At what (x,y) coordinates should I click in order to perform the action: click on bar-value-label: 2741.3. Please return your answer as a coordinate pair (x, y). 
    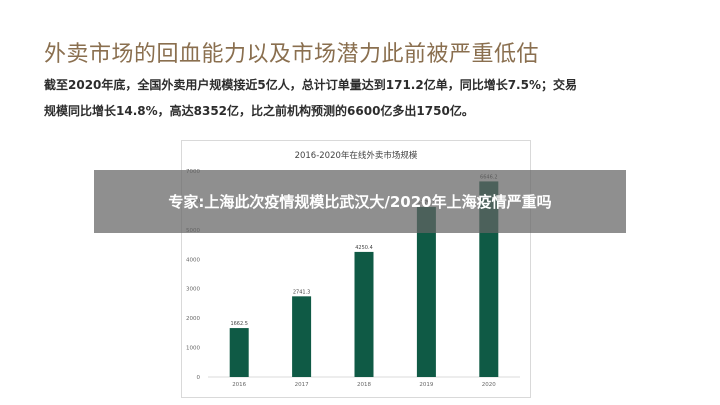
    Looking at the image, I should click on (302, 292).